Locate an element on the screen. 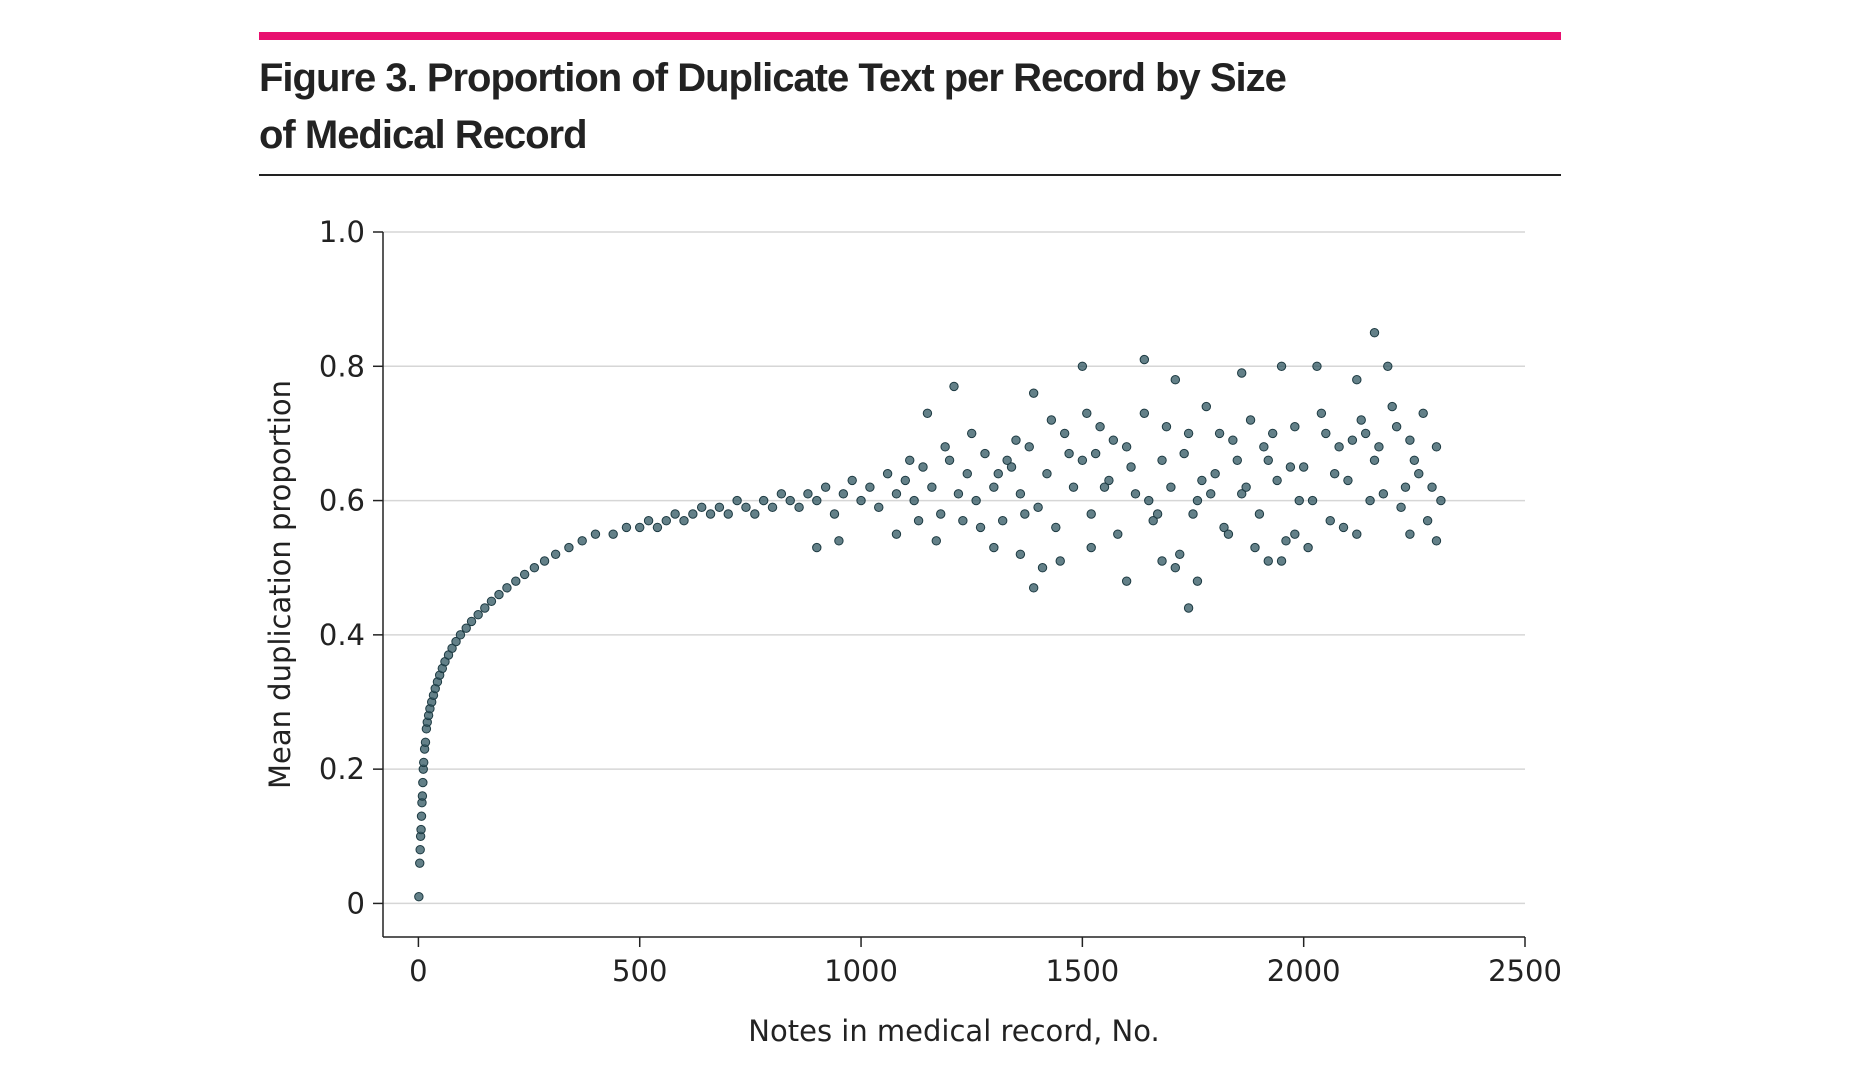 The height and width of the screenshot is (1074, 1864). x-tick-label: 0 is located at coordinates (418, 971).